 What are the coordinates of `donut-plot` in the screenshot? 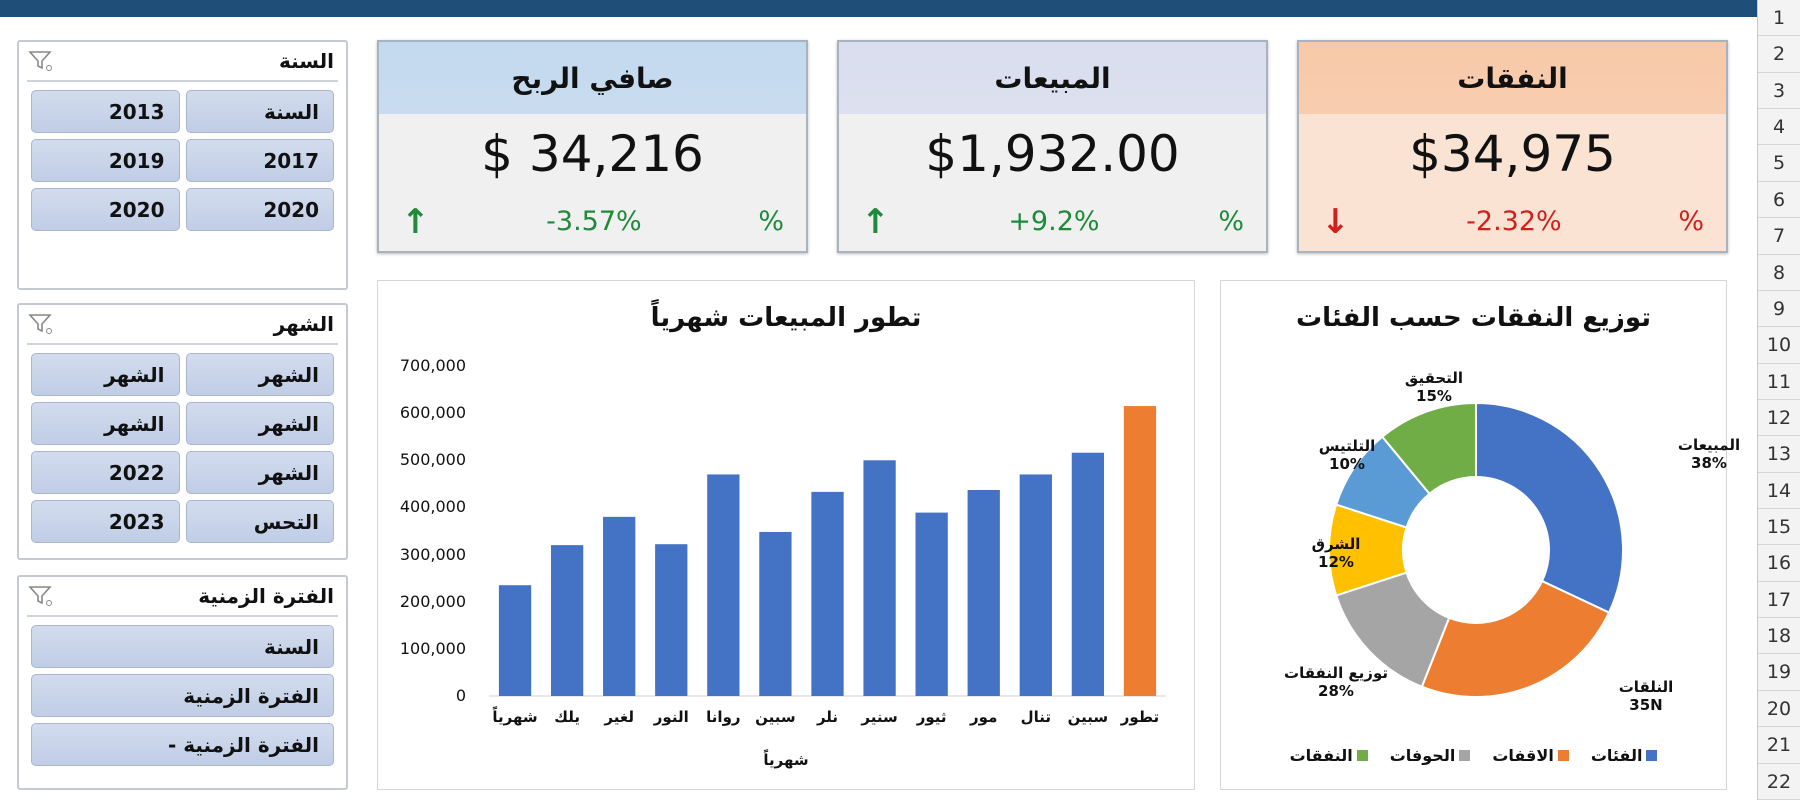 It's located at (1476, 549).